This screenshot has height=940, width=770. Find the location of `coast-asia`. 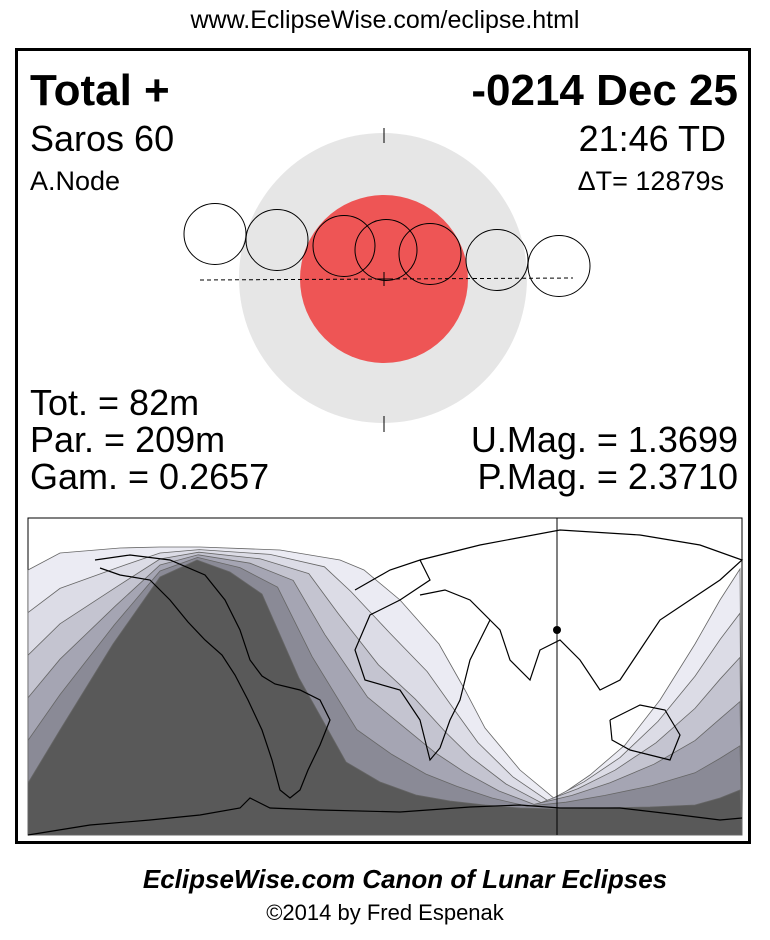

coast-asia is located at coordinates (581, 610).